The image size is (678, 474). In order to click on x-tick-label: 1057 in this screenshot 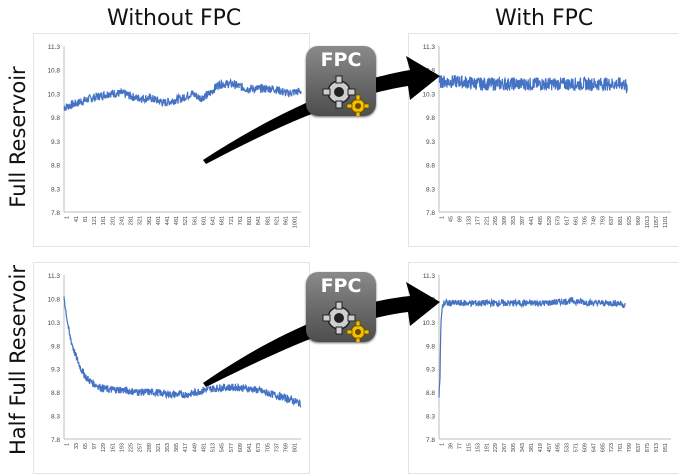, I will do `click(657, 222)`.